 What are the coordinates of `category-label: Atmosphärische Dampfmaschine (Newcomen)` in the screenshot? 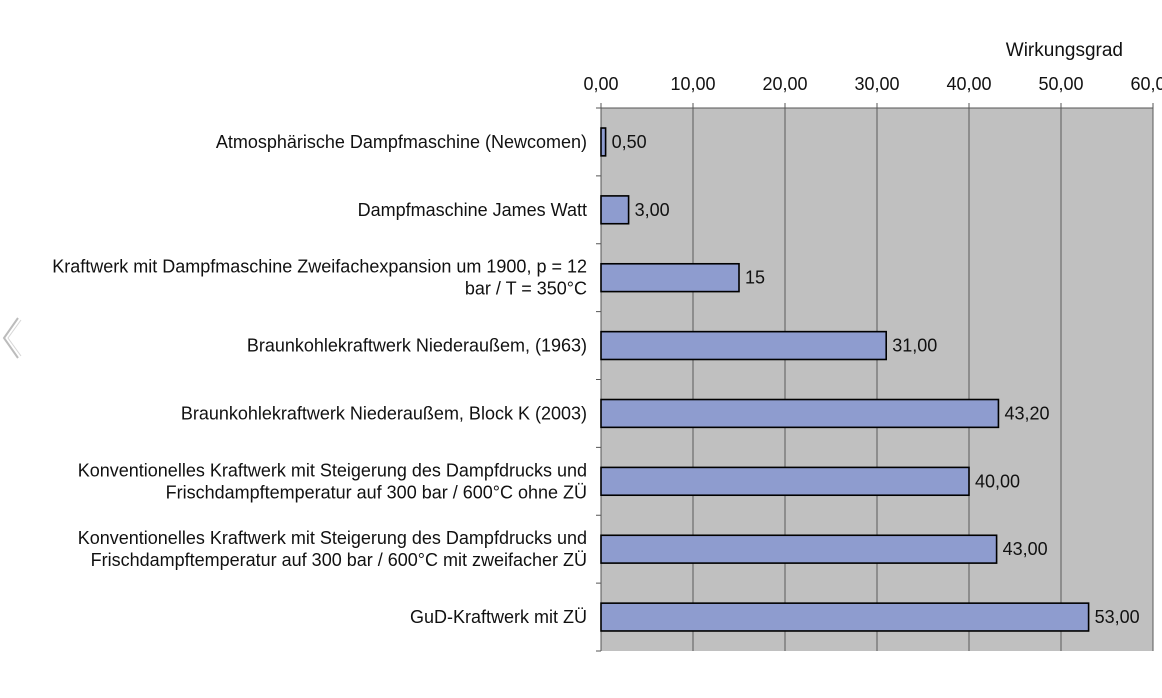 It's located at (401, 142).